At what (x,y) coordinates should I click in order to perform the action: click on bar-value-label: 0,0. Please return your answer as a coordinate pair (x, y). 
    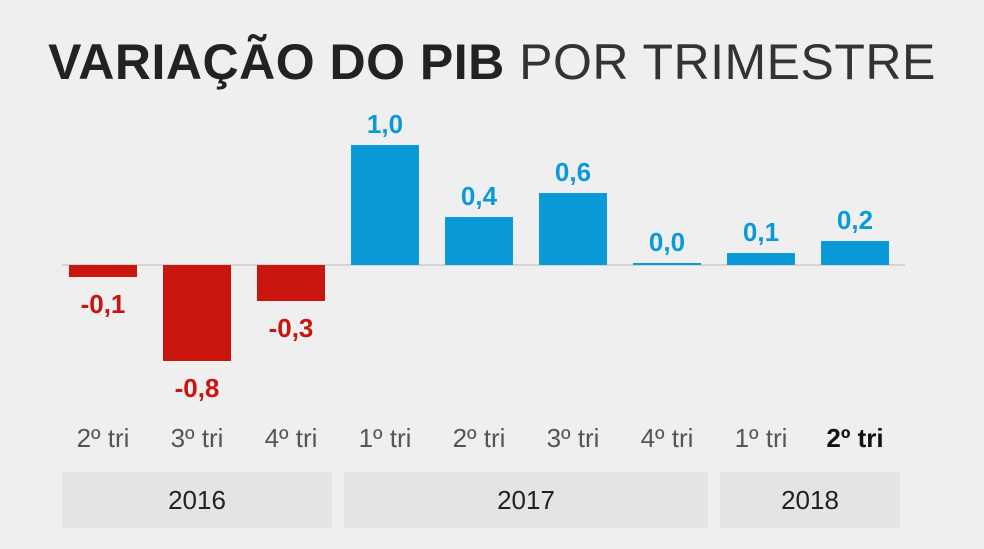
    Looking at the image, I should click on (667, 242).